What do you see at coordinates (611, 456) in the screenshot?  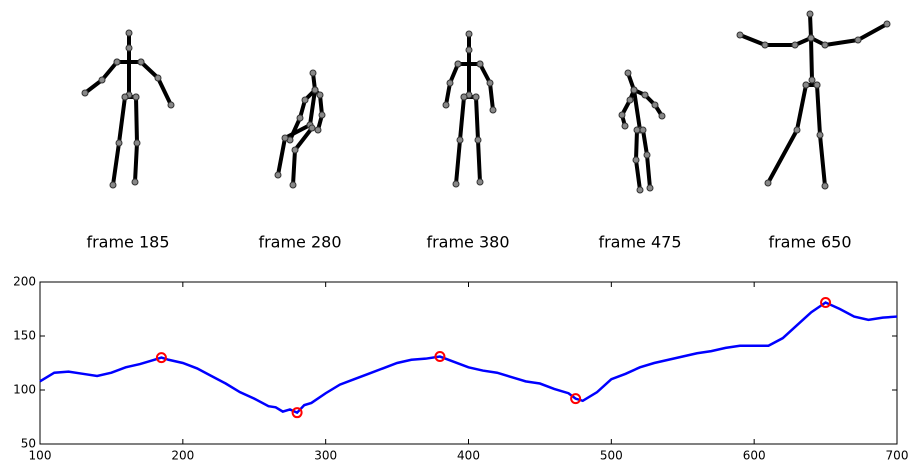 I see `x-tick-label: 500` at bounding box center [611, 456].